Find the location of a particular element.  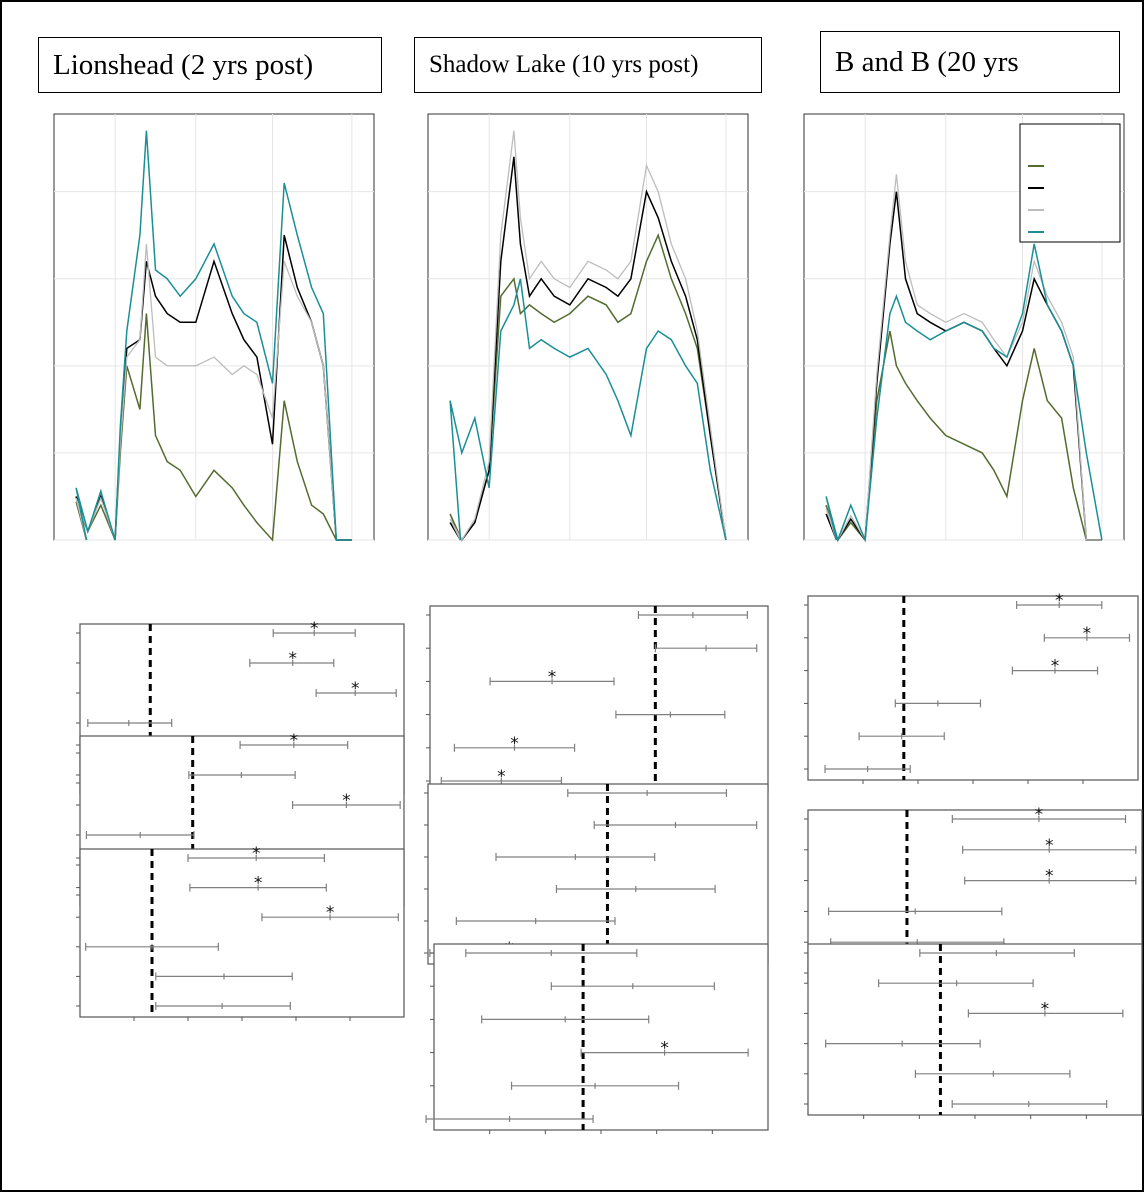

contrast-panel-march-6: * * * is located at coordinates (971, 687).